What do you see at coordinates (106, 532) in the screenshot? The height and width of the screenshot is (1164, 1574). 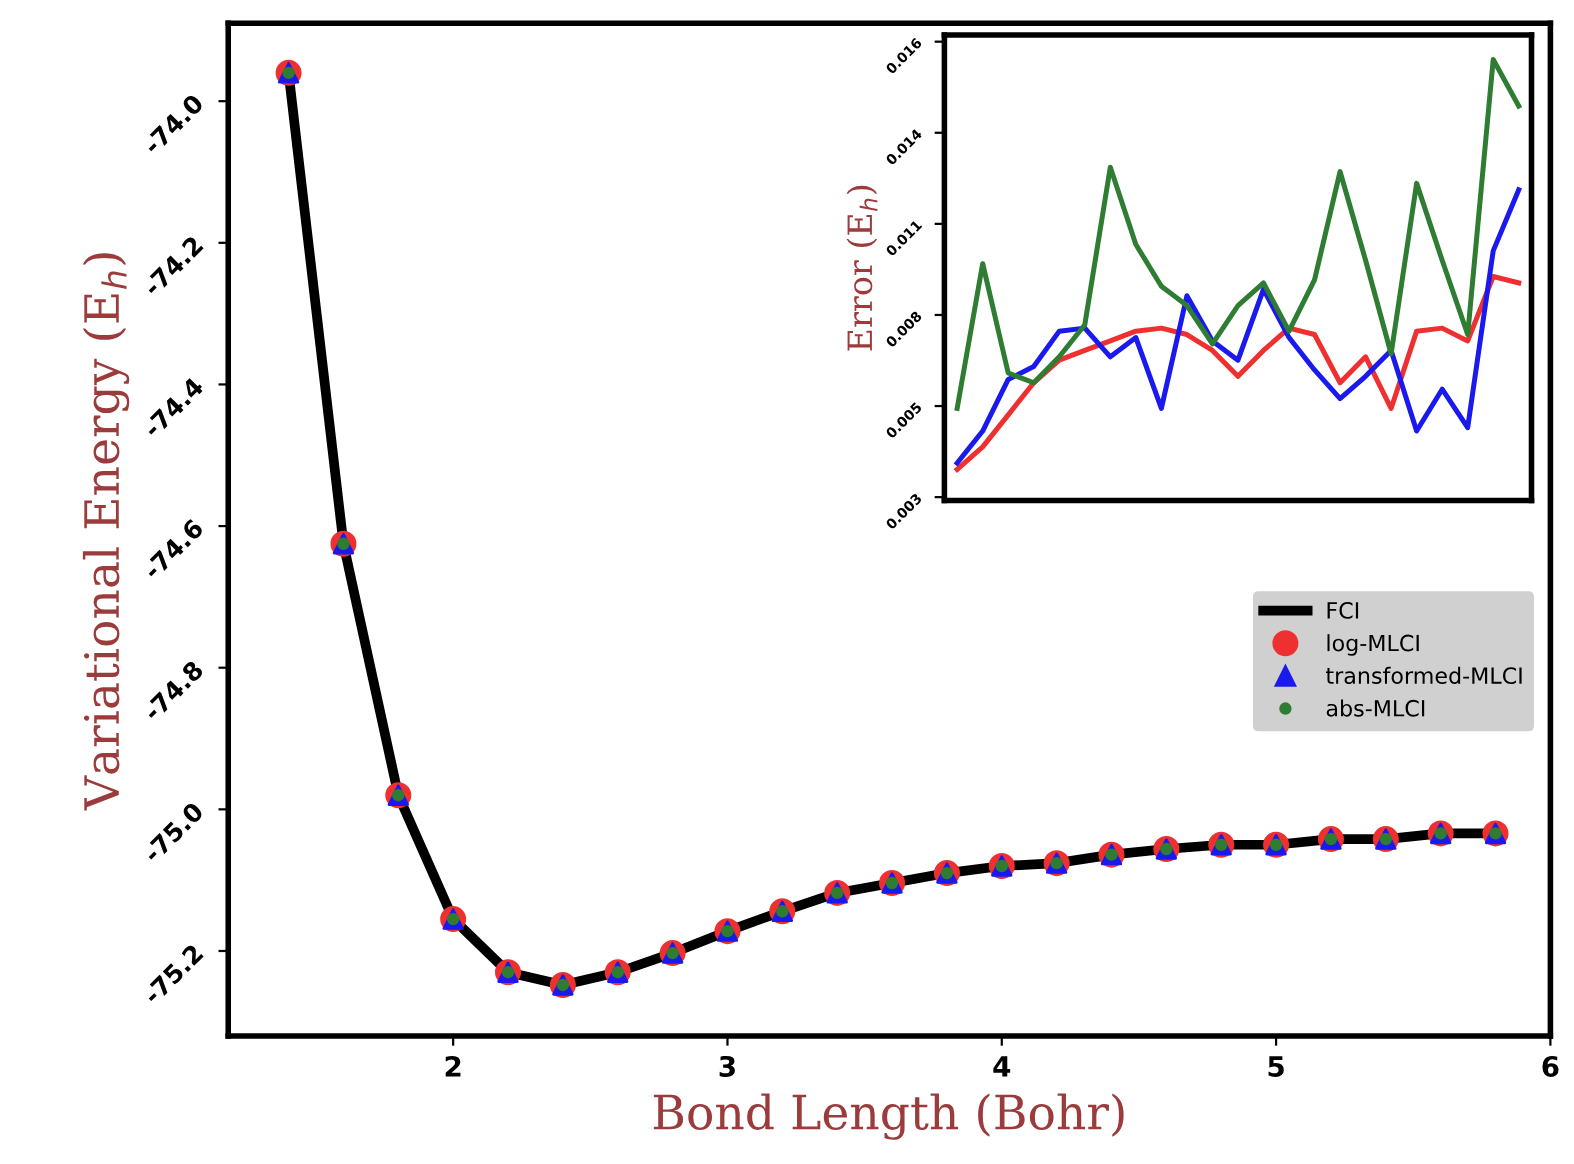 I see `y-axis-title: Variational Energy (E$_{h}$)` at bounding box center [106, 532].